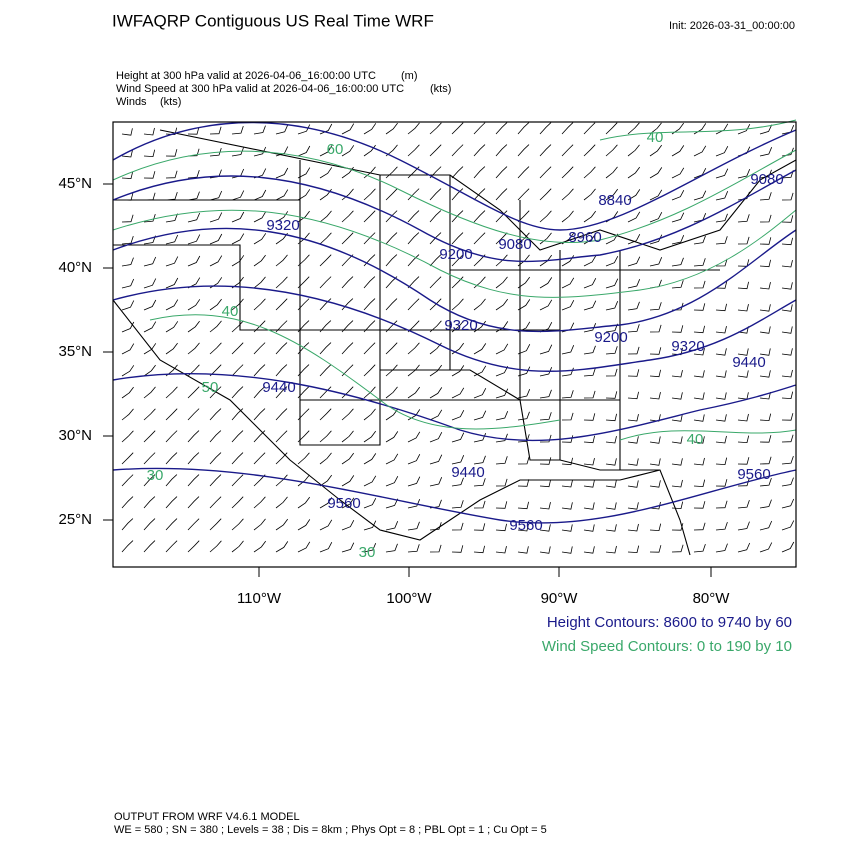 The image size is (850, 850). Describe the element at coordinates (282, 225) in the screenshot. I see `height-label: 9320` at that location.